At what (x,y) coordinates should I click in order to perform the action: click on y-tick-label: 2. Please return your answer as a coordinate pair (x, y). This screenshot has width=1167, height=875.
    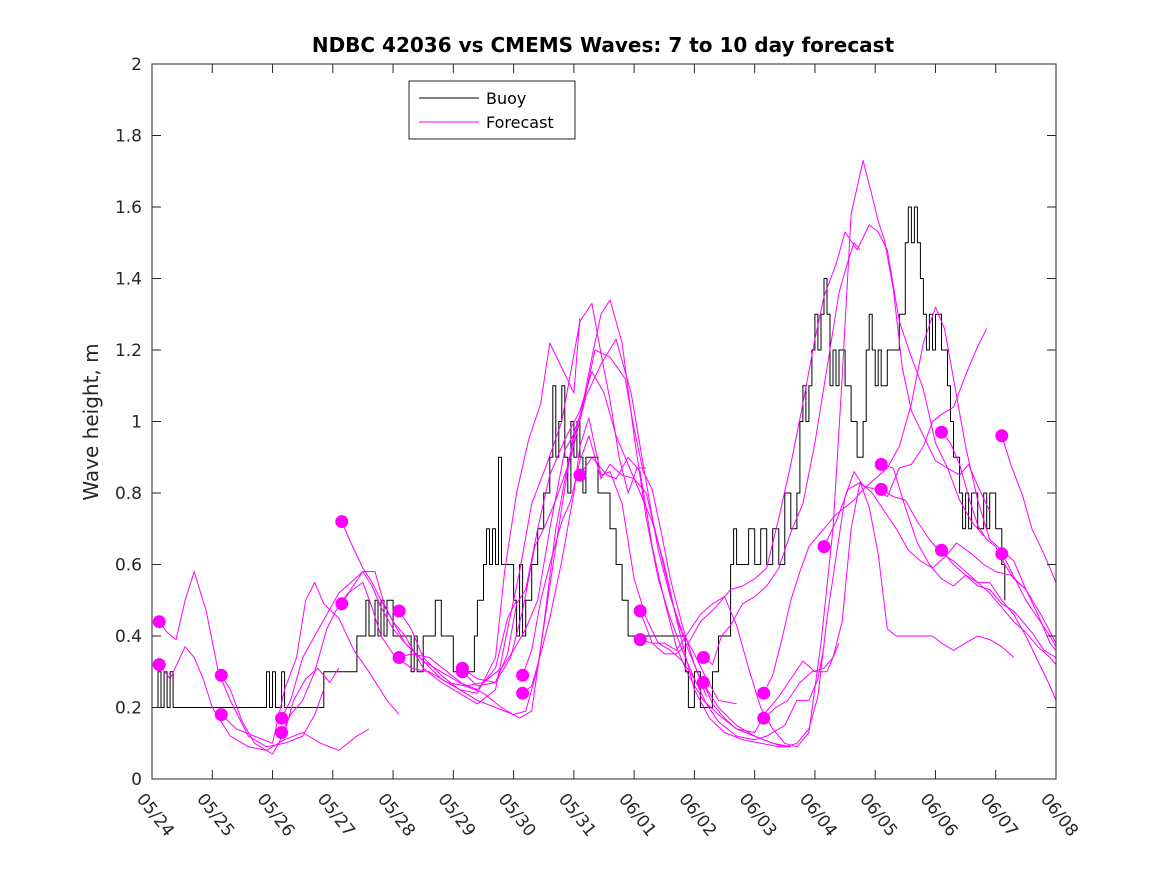
    Looking at the image, I should click on (136, 65).